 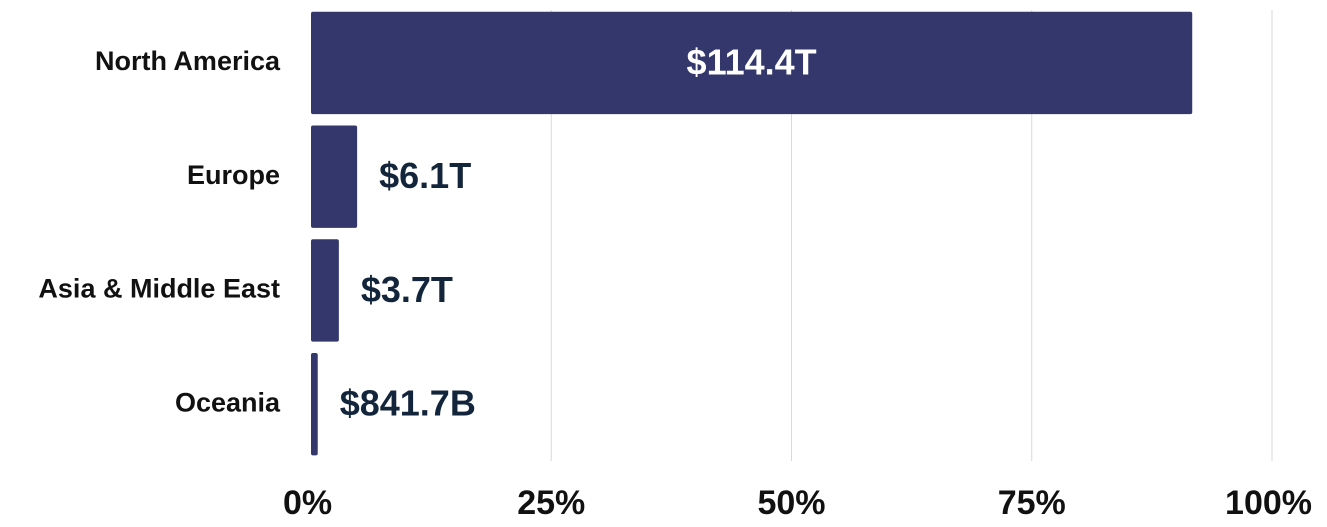 What do you see at coordinates (1032, 503) in the screenshot?
I see `x-tick-label: 75%` at bounding box center [1032, 503].